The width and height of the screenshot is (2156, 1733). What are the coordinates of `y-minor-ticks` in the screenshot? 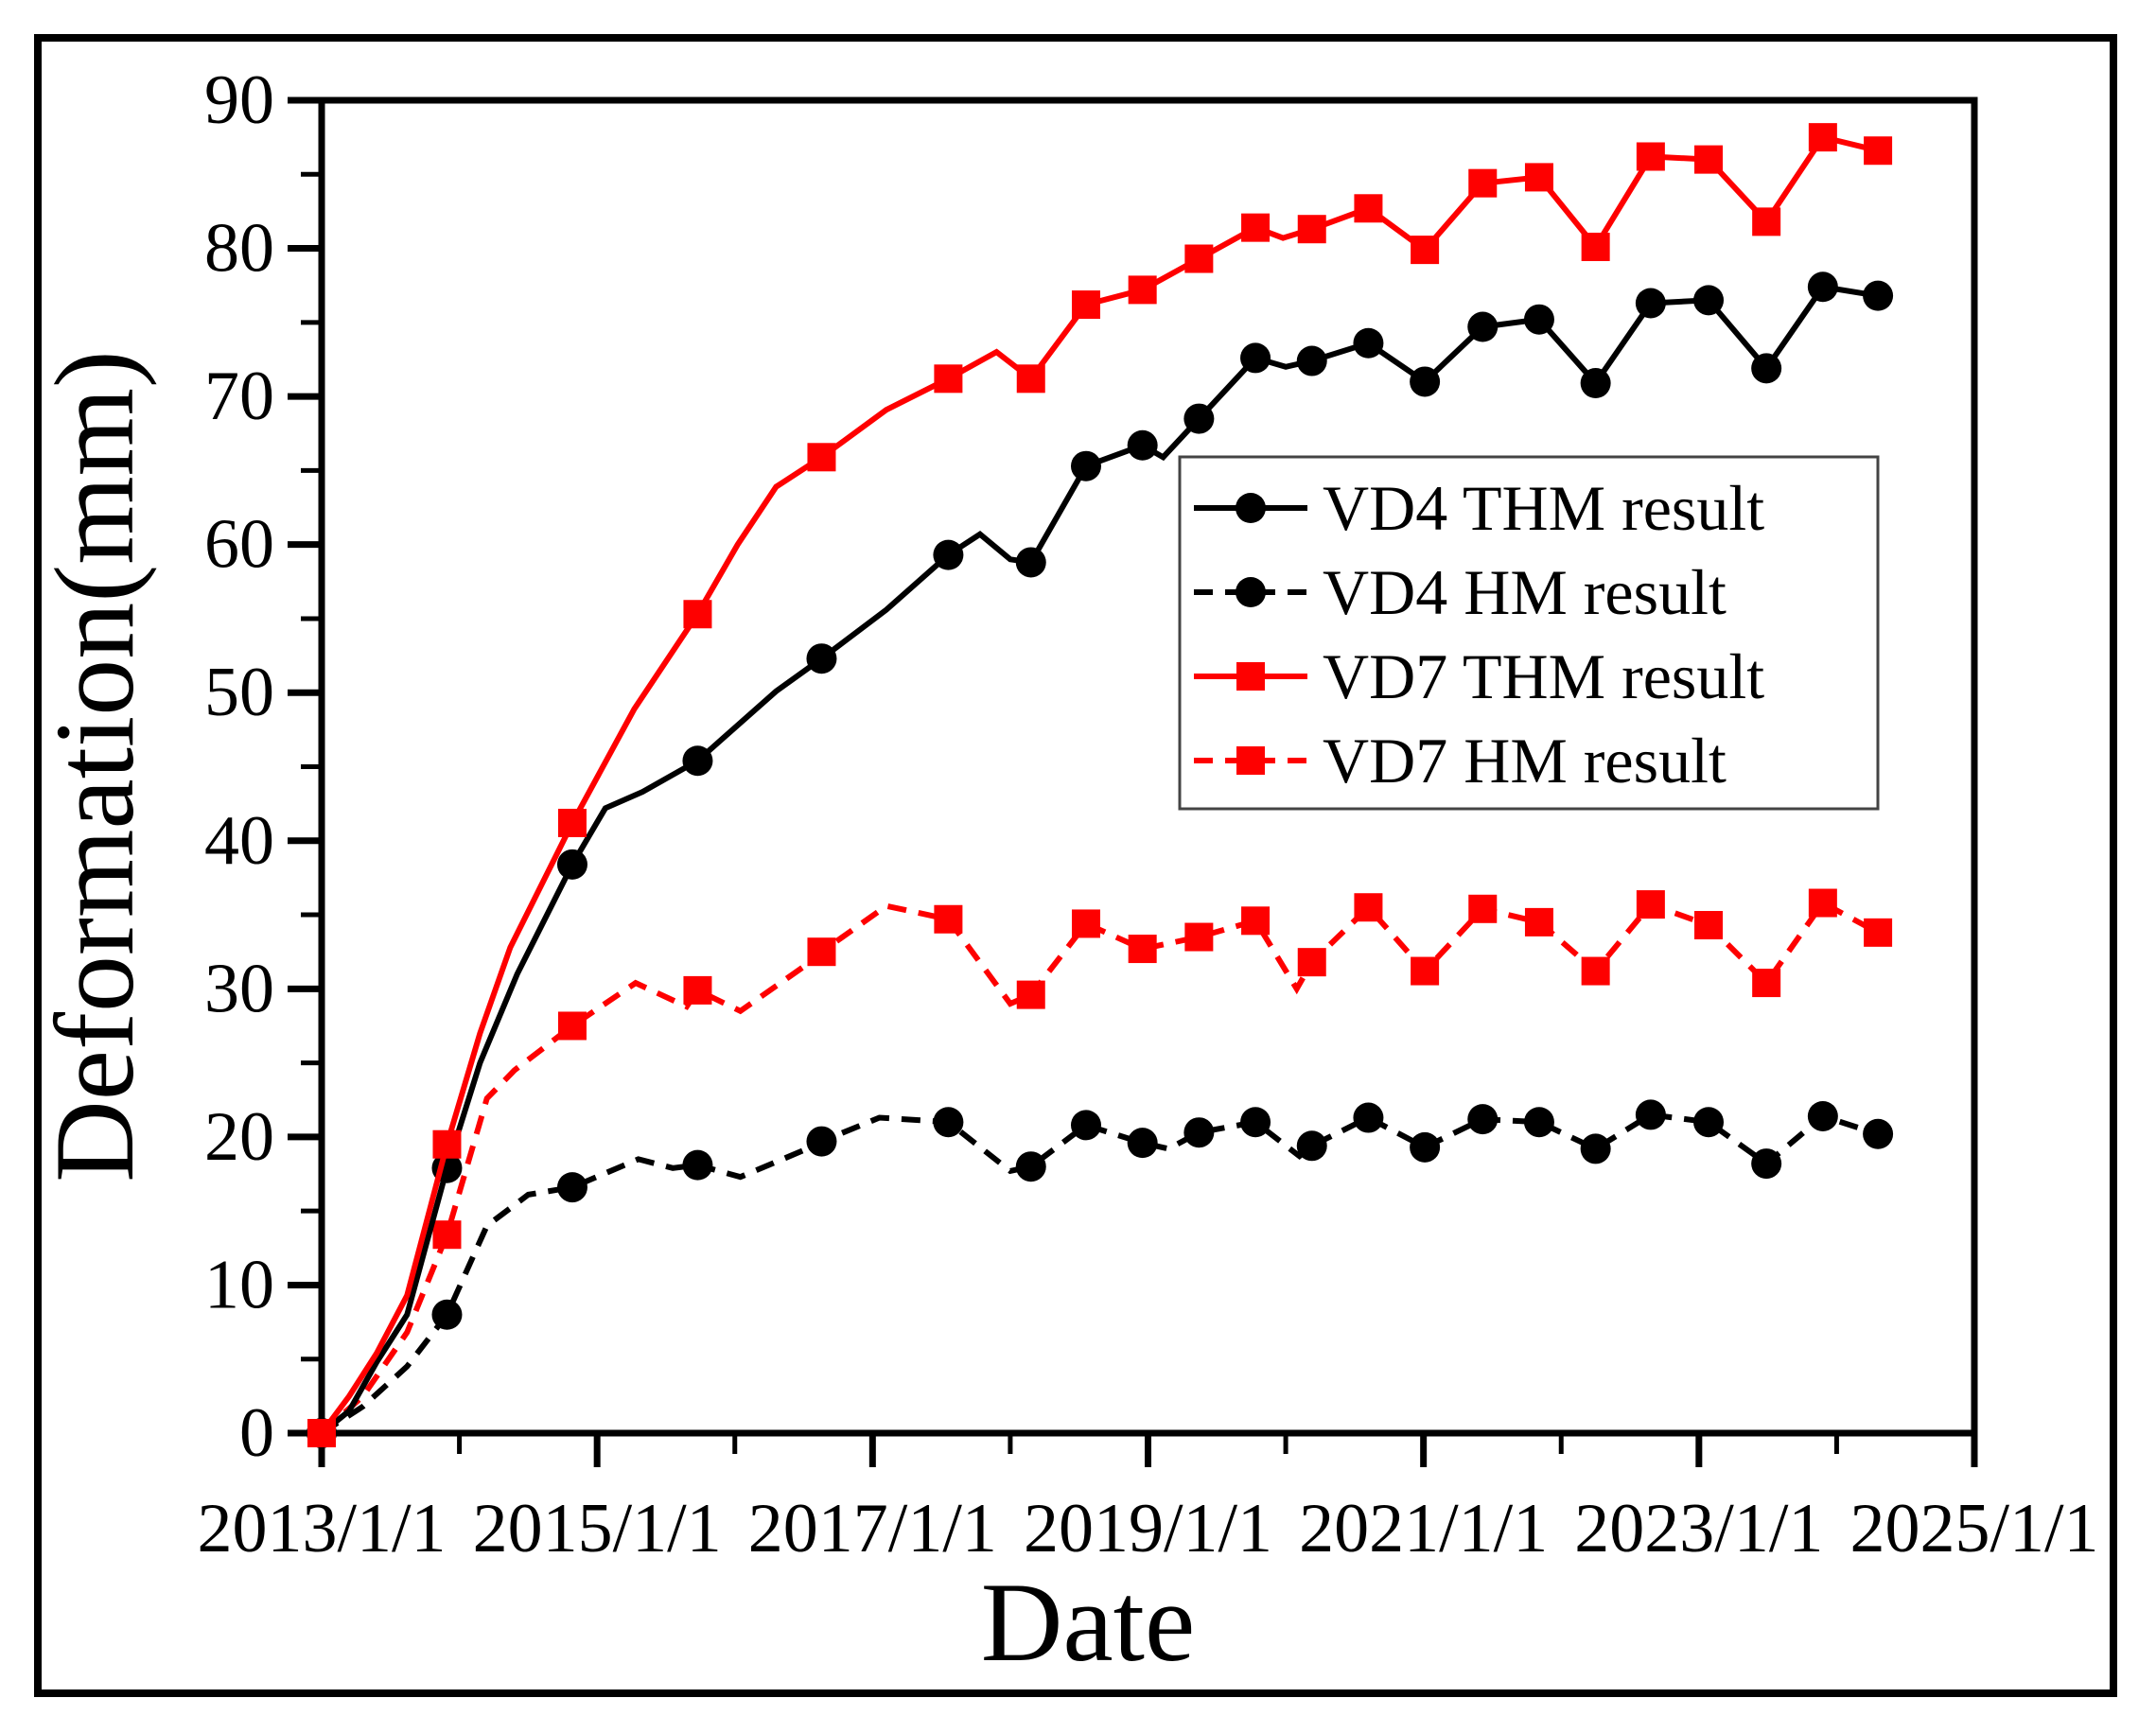 It's located at (311, 766).